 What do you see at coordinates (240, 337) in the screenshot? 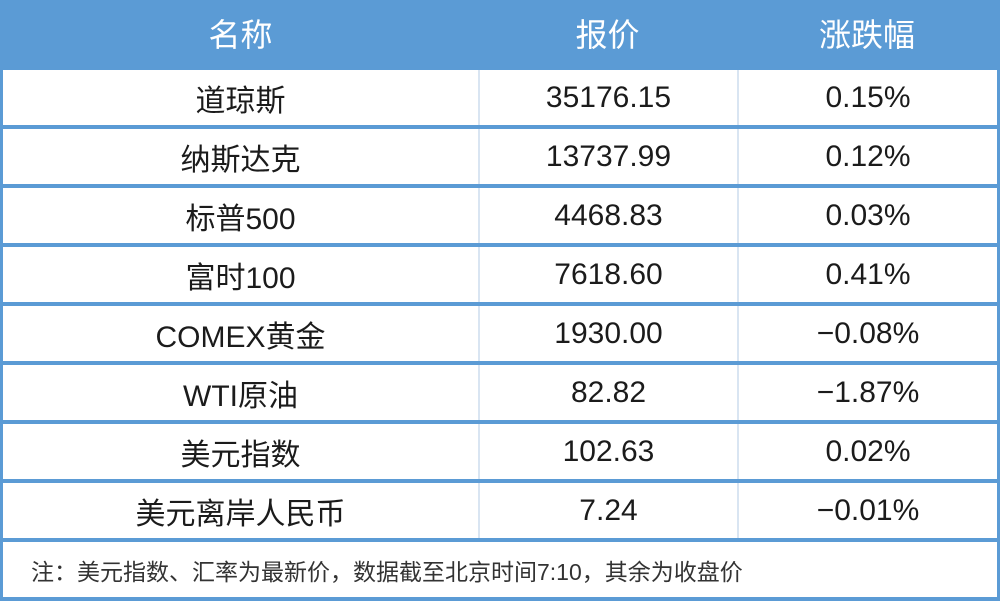
I see `instrument-name: COMEX黄金` at bounding box center [240, 337].